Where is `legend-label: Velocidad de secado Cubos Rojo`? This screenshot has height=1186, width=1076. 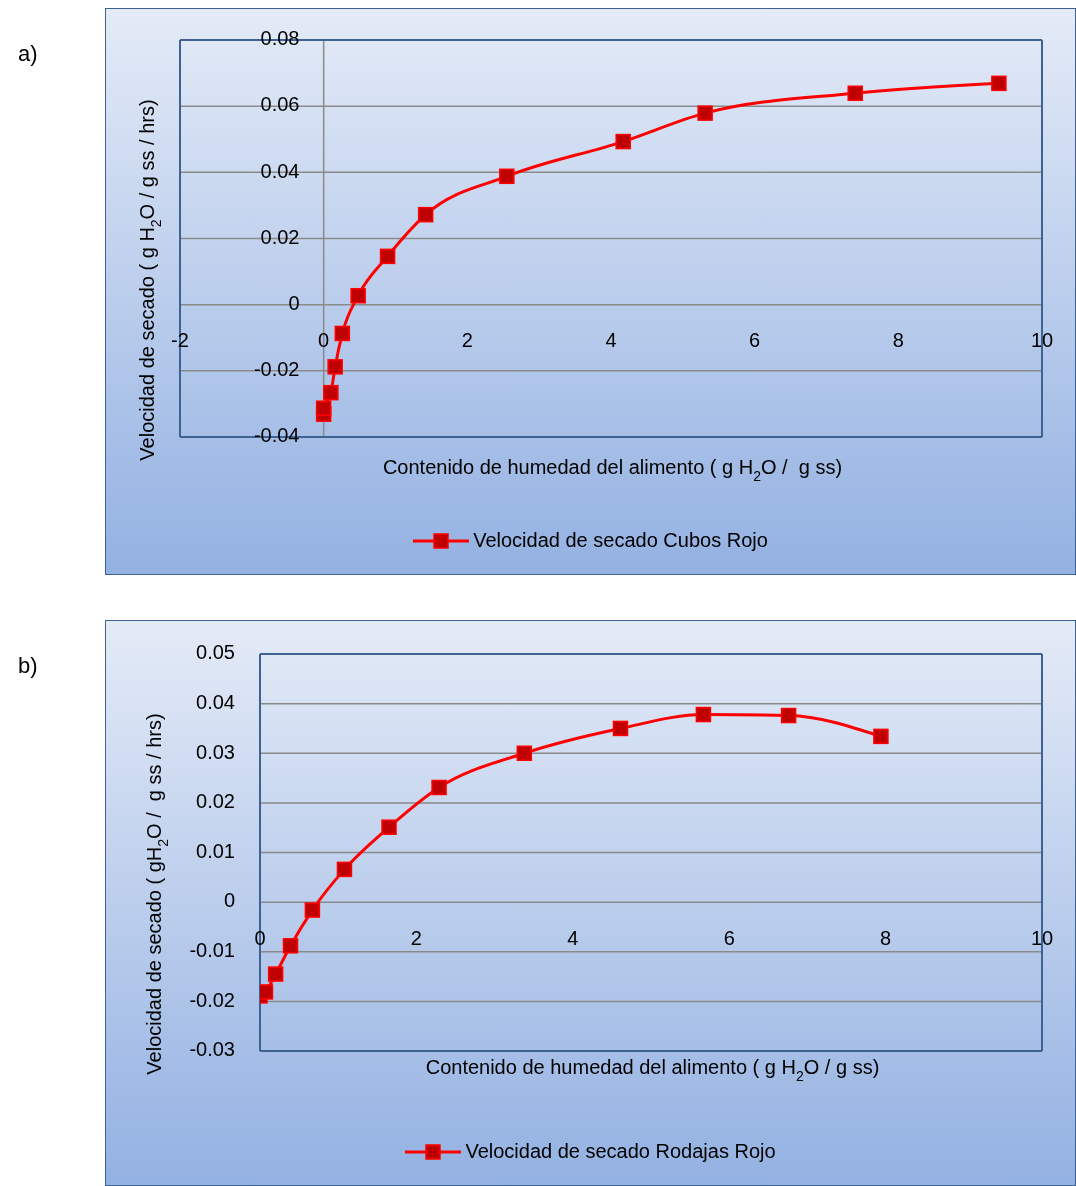 legend-label: Velocidad de secado Cubos Rojo is located at coordinates (620, 540).